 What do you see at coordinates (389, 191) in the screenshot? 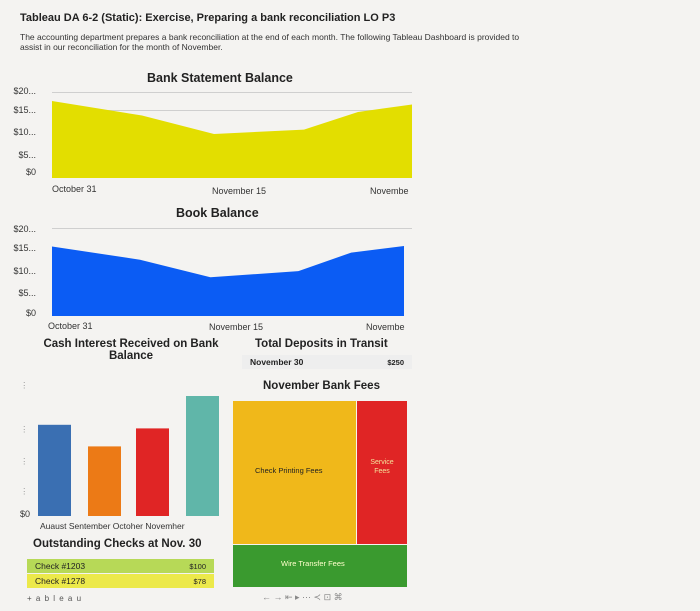
I see `bank-statement-xtick: Novembe` at bounding box center [389, 191].